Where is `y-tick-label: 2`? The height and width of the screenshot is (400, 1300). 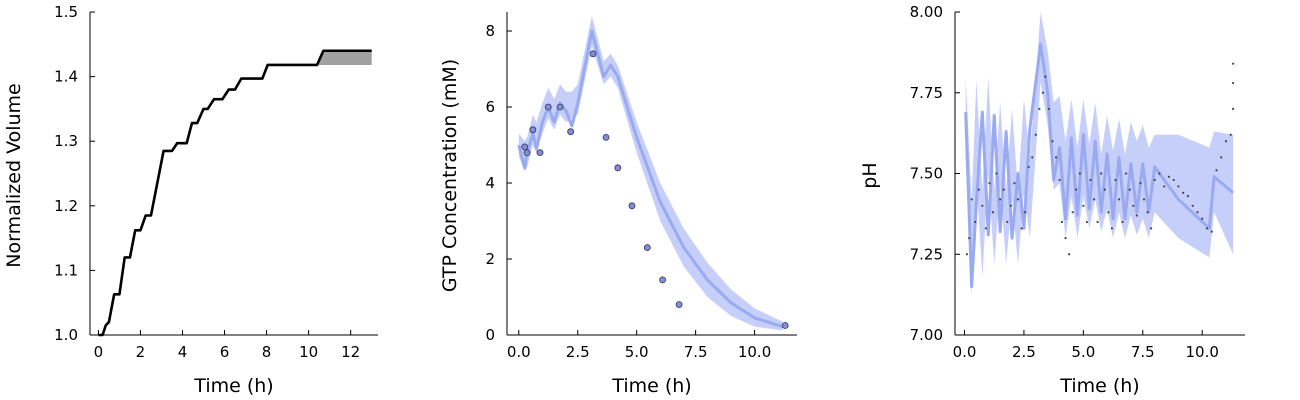 y-tick-label: 2 is located at coordinates (490, 259).